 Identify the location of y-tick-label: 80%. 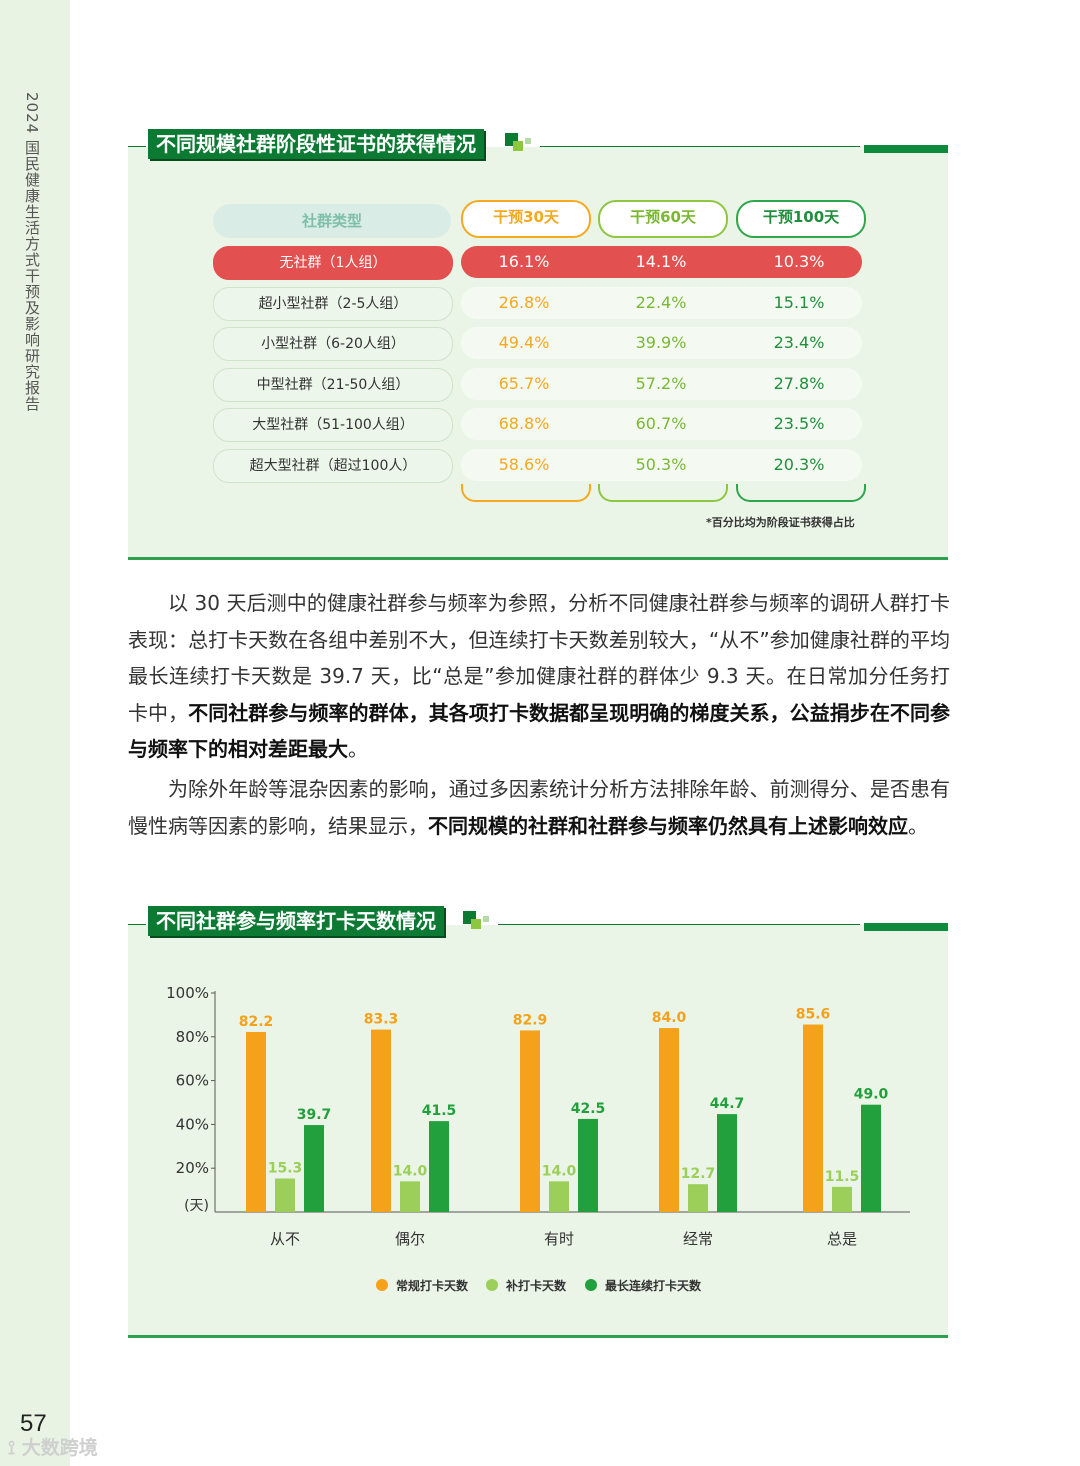
(192, 1037).